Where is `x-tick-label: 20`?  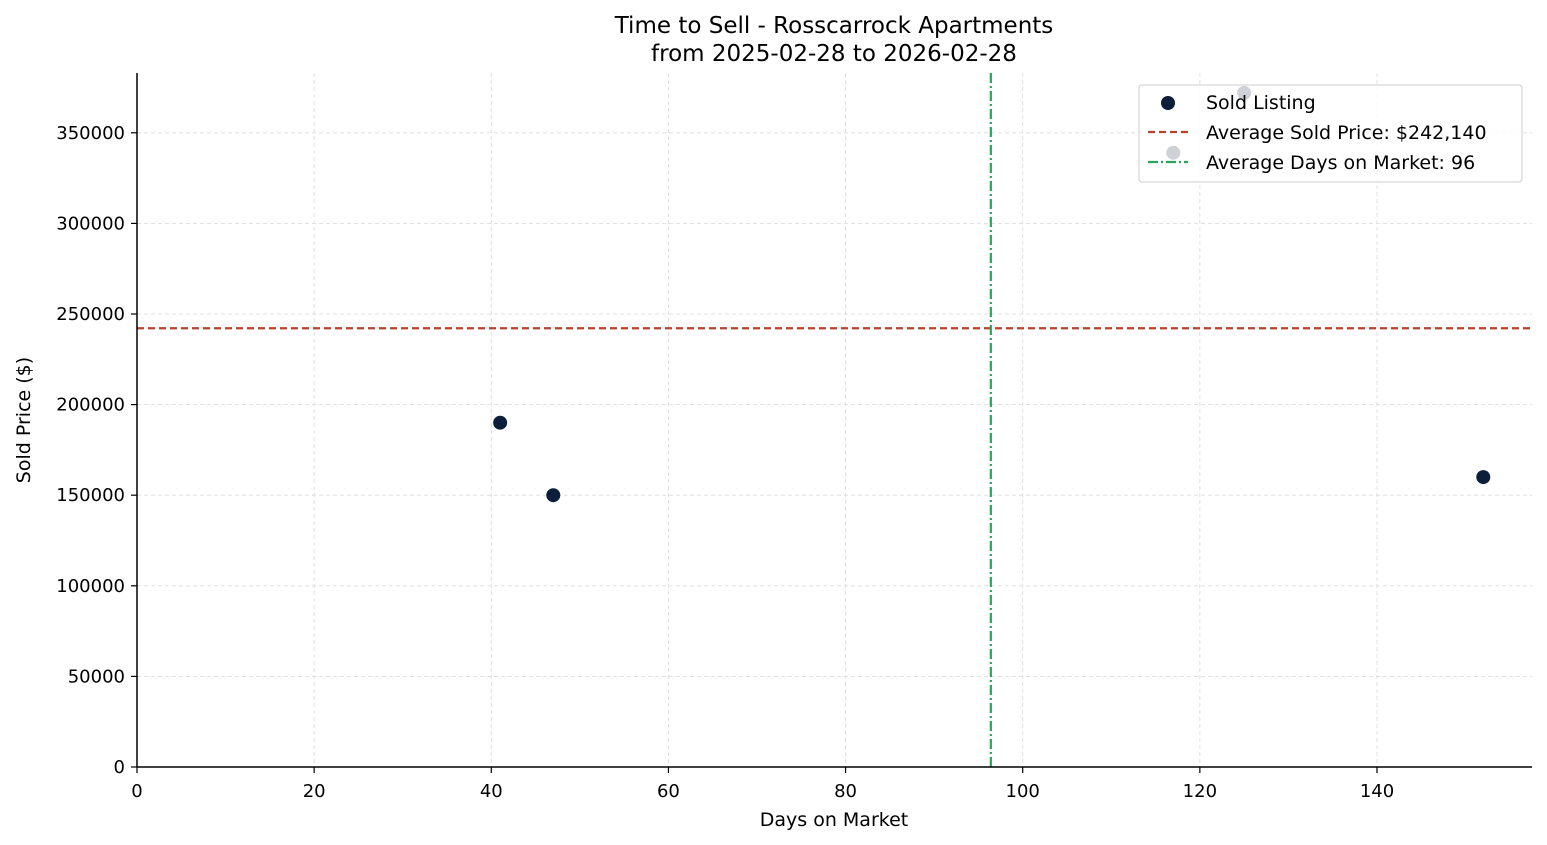
x-tick-label: 20 is located at coordinates (314, 791).